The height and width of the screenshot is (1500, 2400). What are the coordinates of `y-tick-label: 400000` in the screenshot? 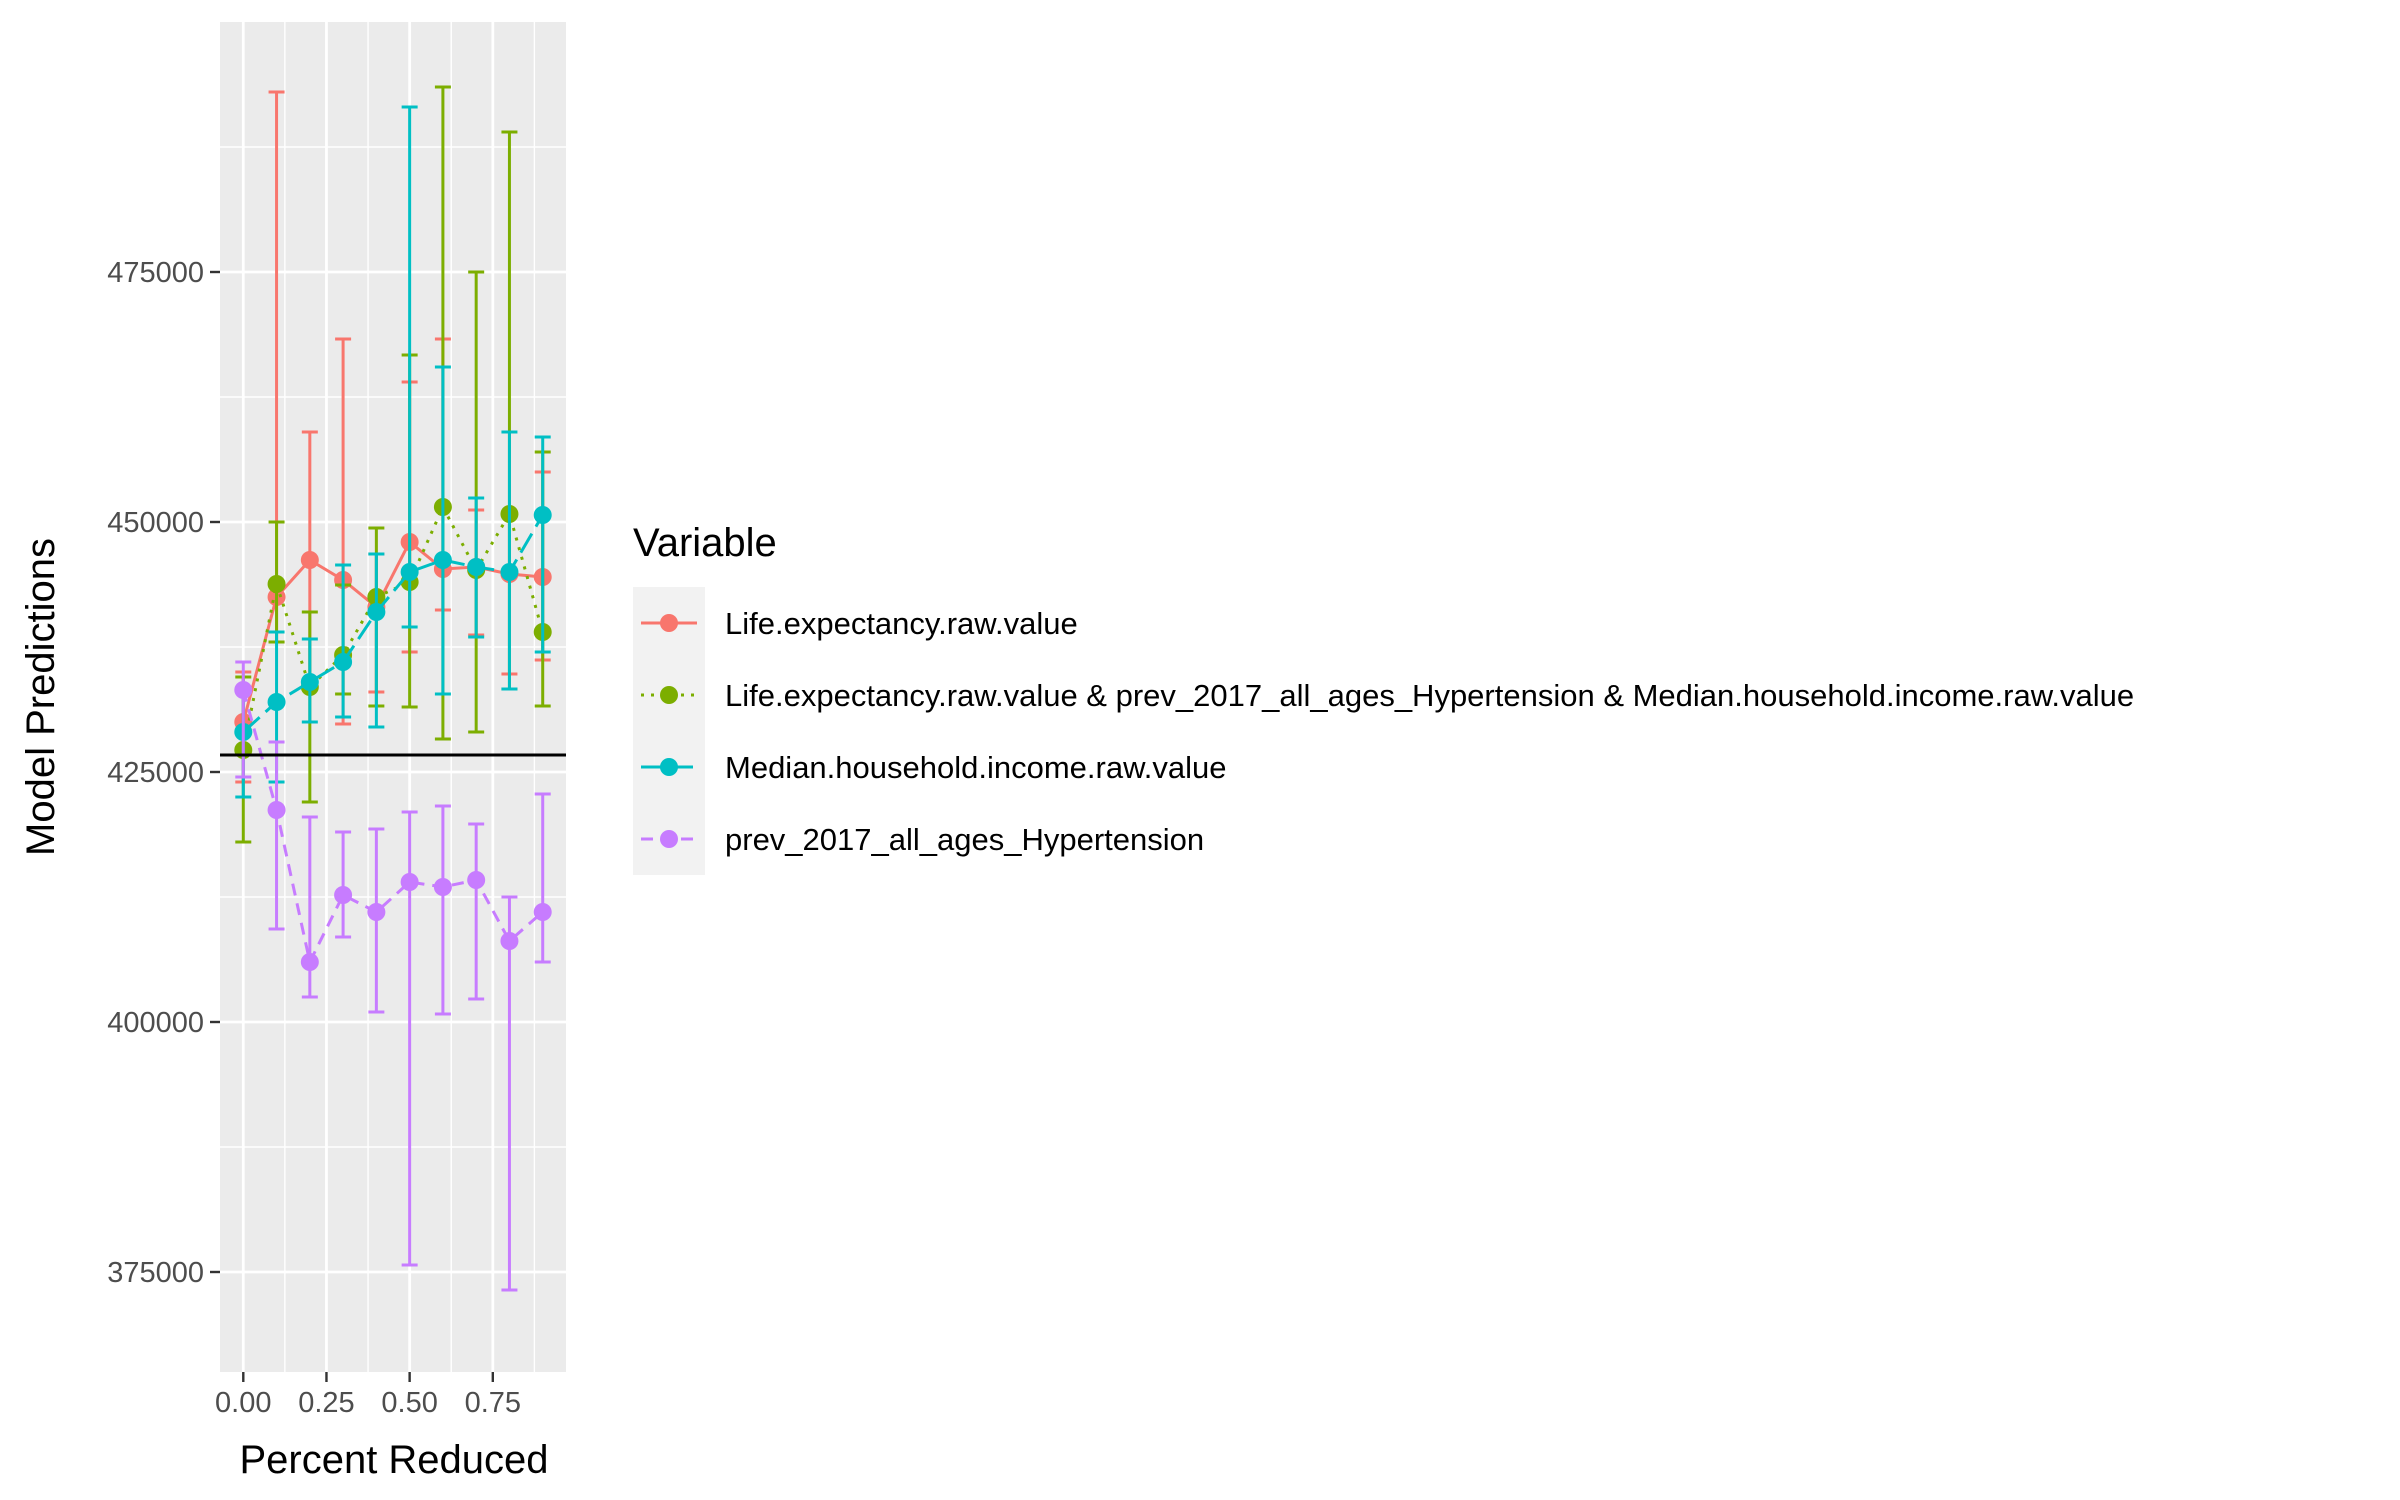 It's located at (155, 1023).